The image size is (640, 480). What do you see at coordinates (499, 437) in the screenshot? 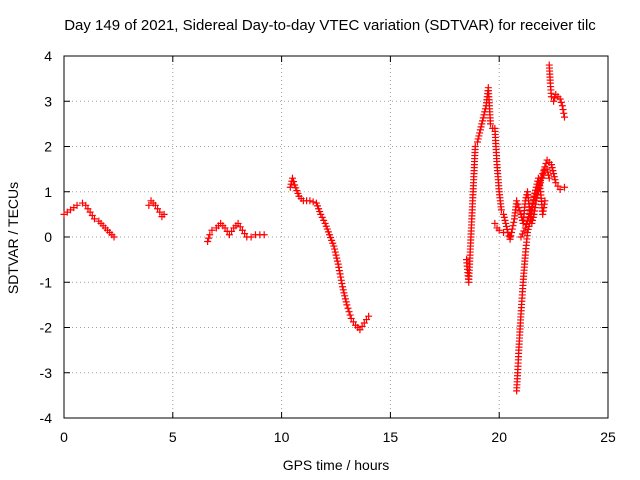
I see `x-tick-label: 20` at bounding box center [499, 437].